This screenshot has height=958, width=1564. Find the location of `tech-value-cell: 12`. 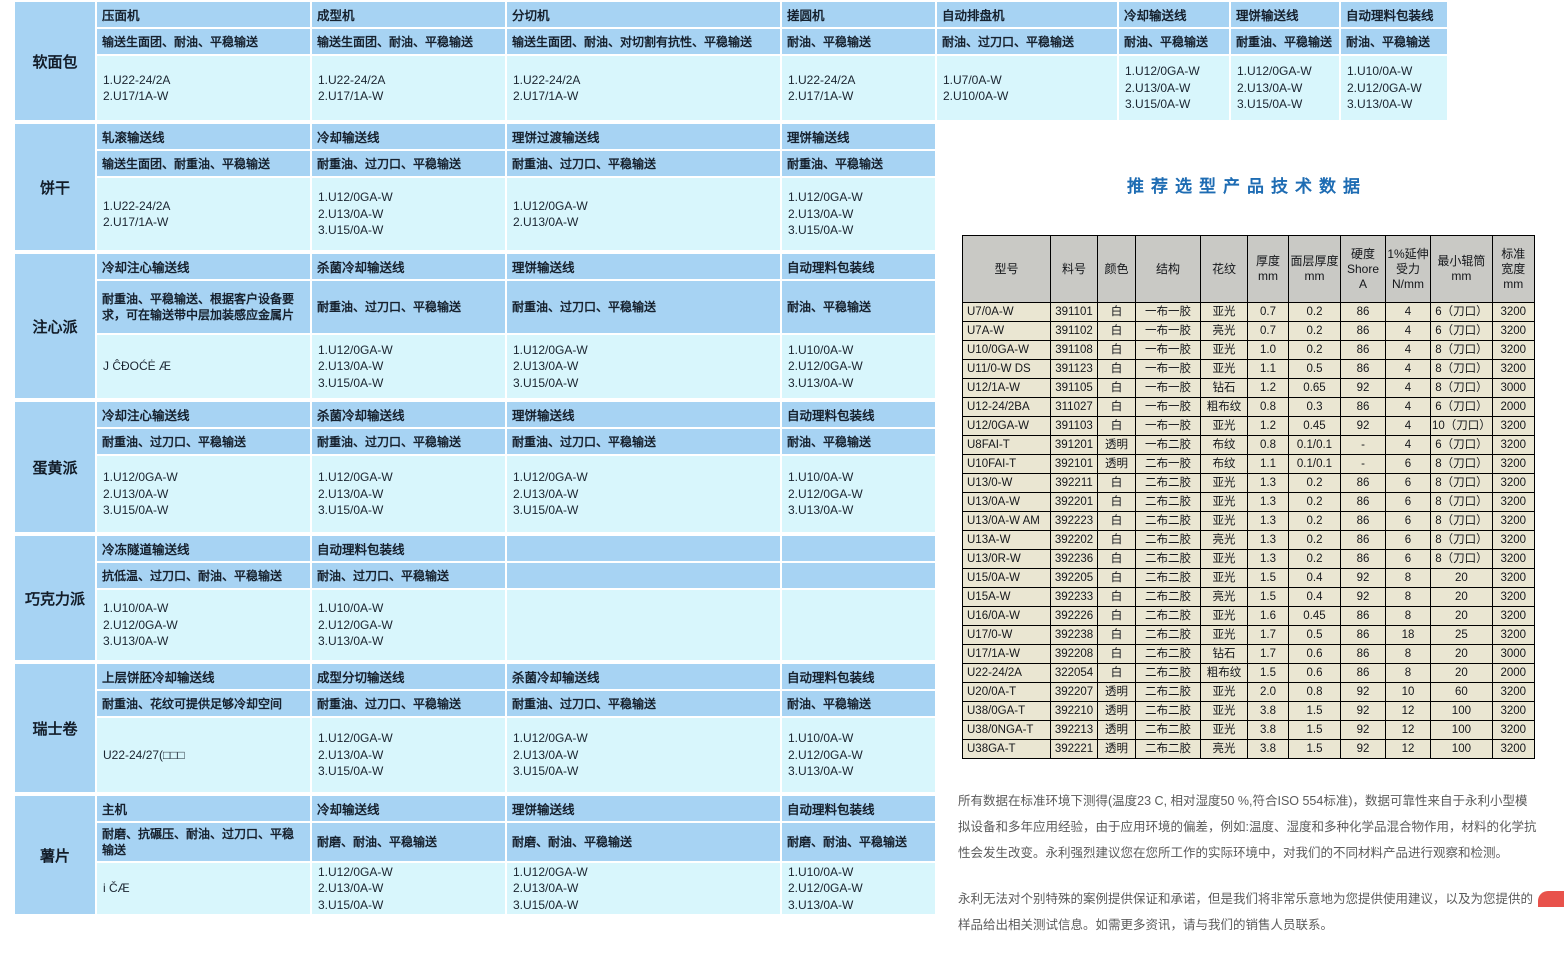

tech-value-cell: 12 is located at coordinates (1408, 711).